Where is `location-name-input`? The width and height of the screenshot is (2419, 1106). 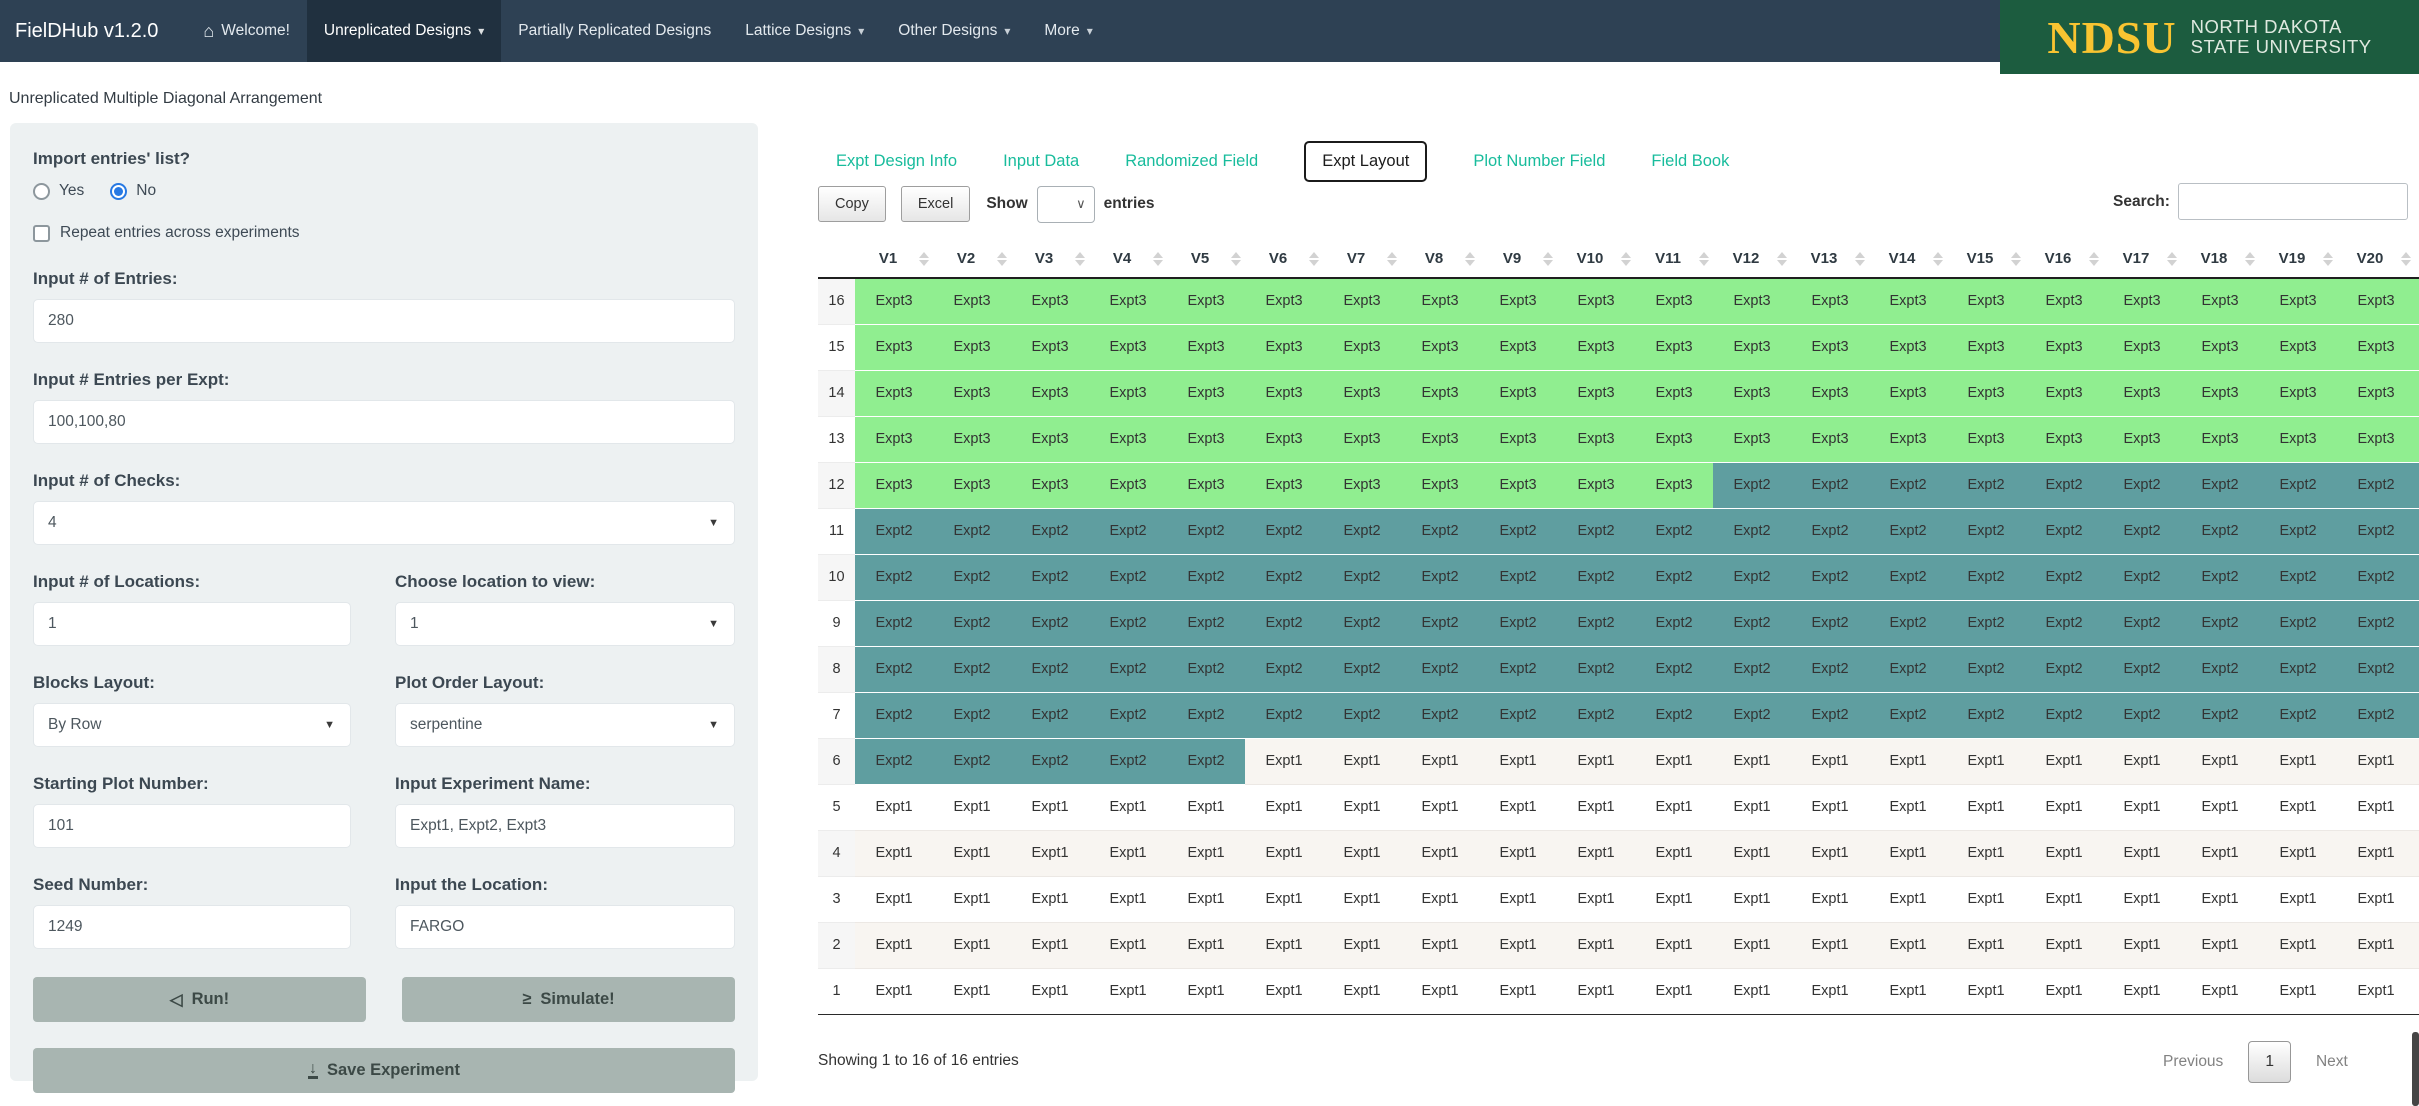 location-name-input is located at coordinates (565, 927).